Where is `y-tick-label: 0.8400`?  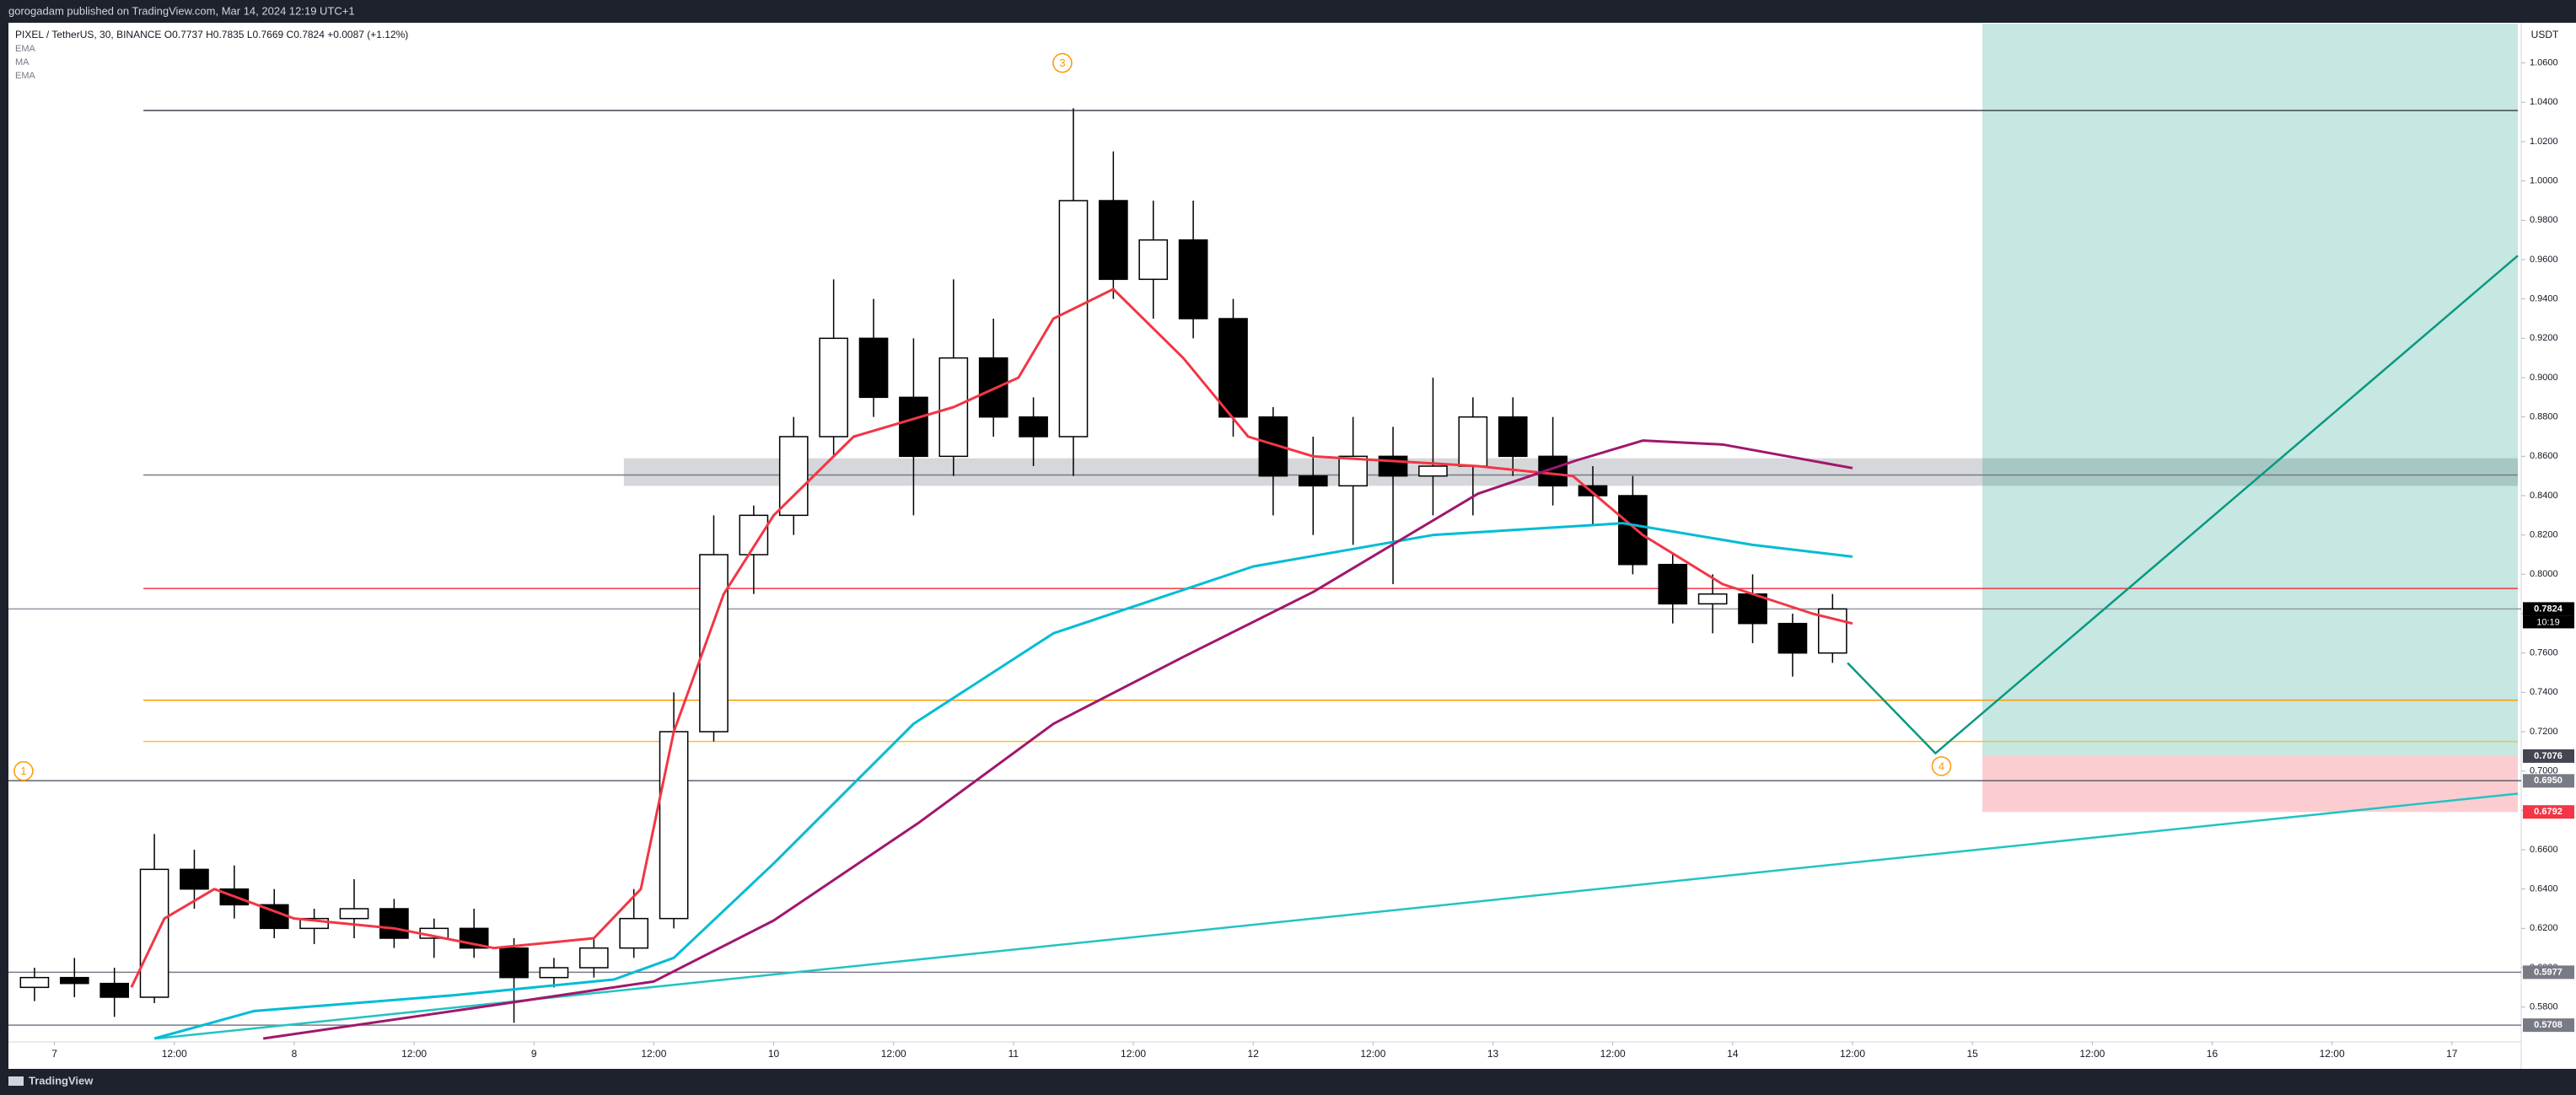
y-tick-label: 0.8400 is located at coordinates (2544, 496).